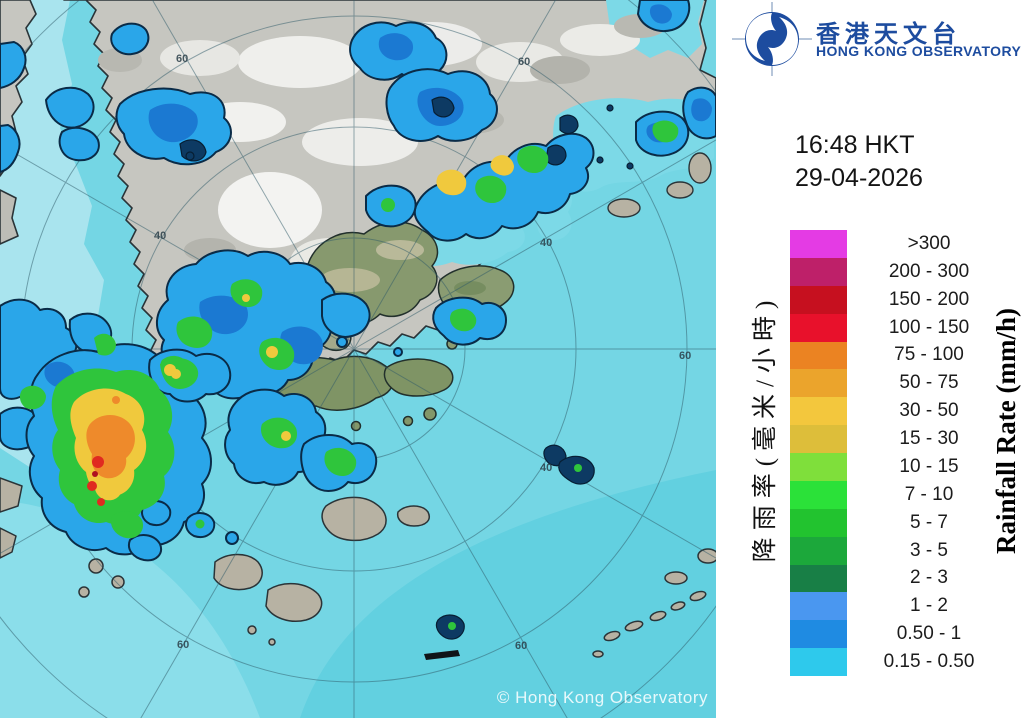 Image resolution: width=1032 pixels, height=718 pixels. Describe the element at coordinates (929, 271) in the screenshot. I see `scale-label: 200 - 300` at that location.